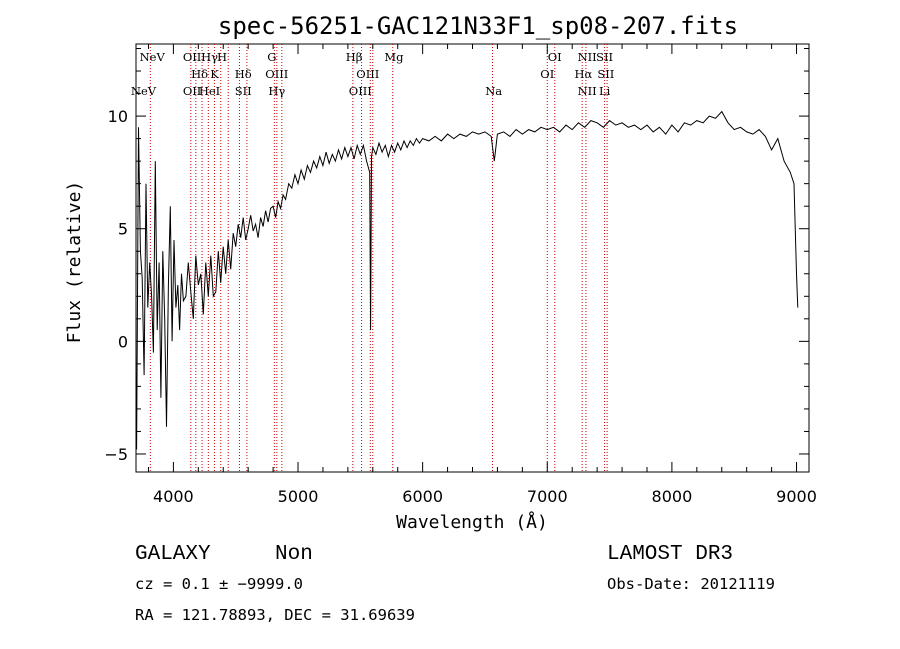 The height and width of the screenshot is (649, 900). What do you see at coordinates (605, 74) in the screenshot?
I see `line-label-1-7: SII` at bounding box center [605, 74].